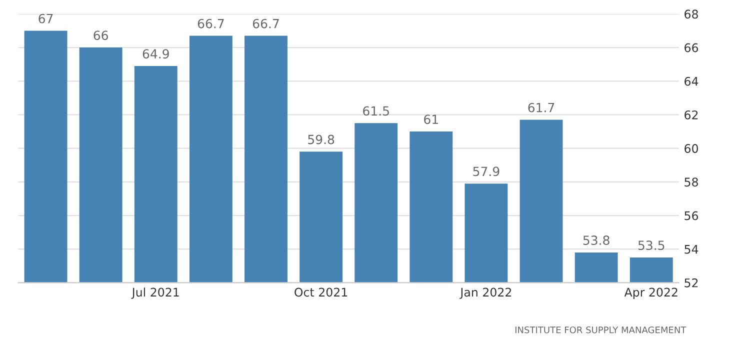 This screenshot has width=730, height=349. What do you see at coordinates (155, 293) in the screenshot?
I see `x-tick-label: Jul 2021` at bounding box center [155, 293].